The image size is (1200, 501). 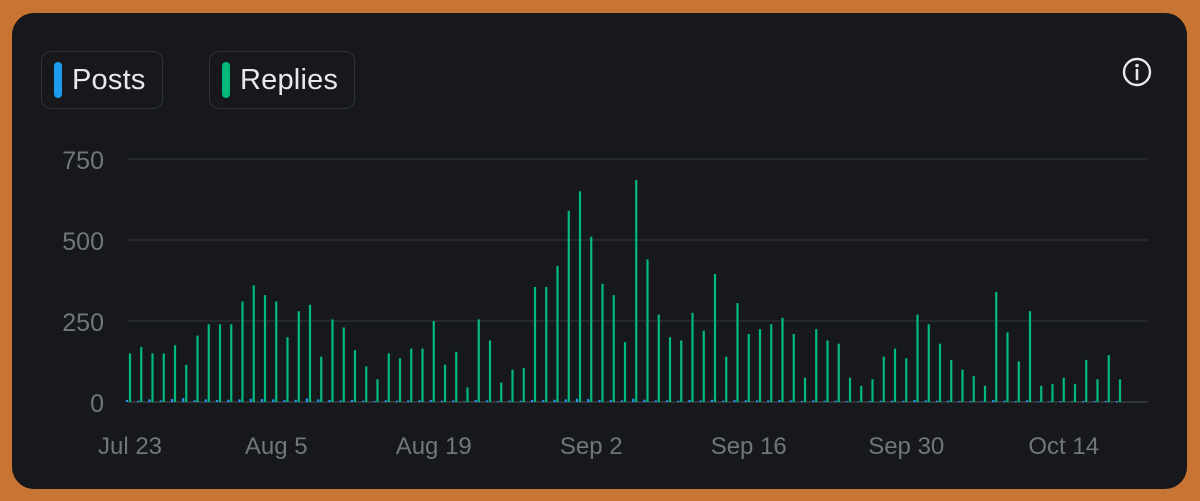 I want to click on x-tick-label: Aug 5, so click(x=276, y=446).